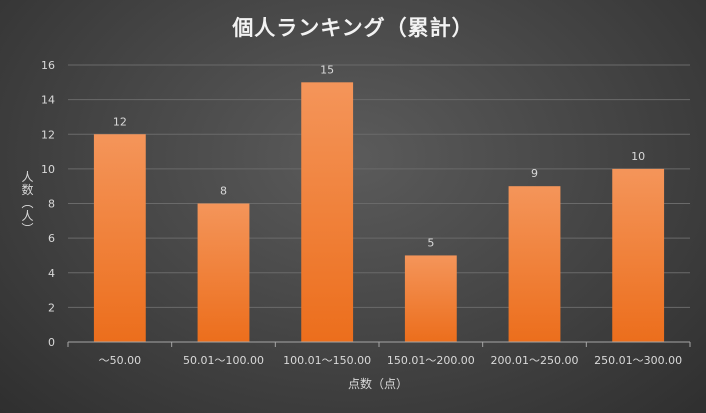 The height and width of the screenshot is (413, 706). Describe the element at coordinates (327, 69) in the screenshot. I see `bar-value-label: 15` at that location.